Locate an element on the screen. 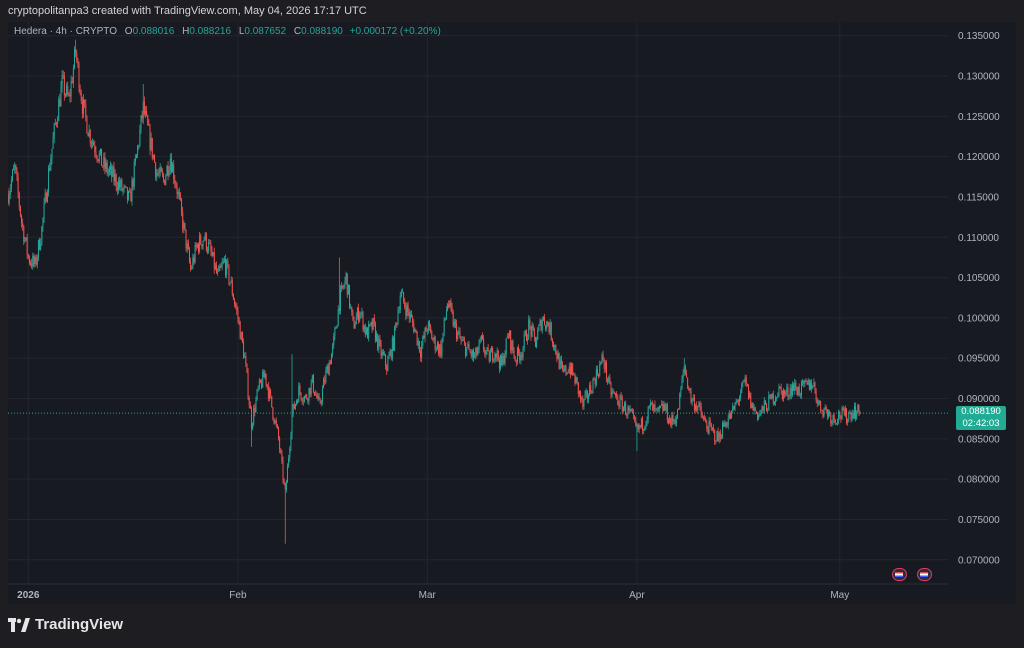 The width and height of the screenshot is (1024, 648). tradingview-brand: TradingView is located at coordinates (65, 624).